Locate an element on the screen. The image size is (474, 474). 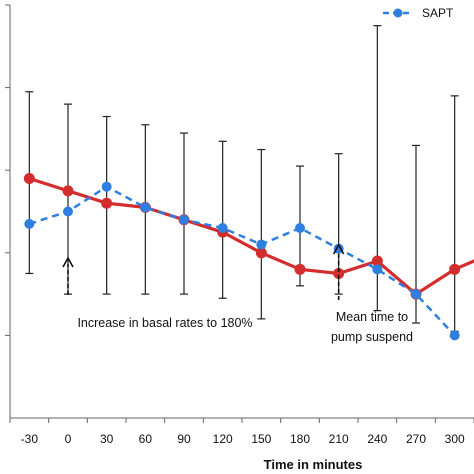
x-axis-title: Time in minutes is located at coordinates (313, 464).